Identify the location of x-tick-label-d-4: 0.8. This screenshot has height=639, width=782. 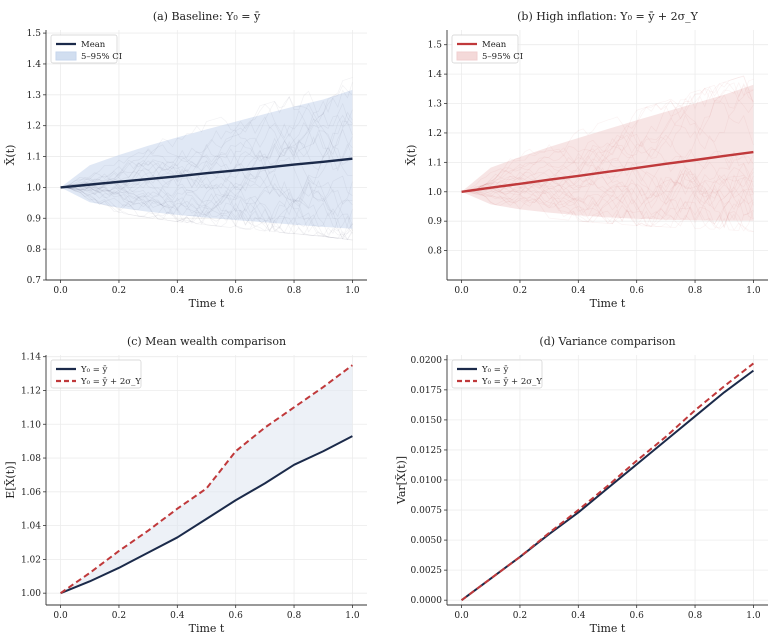
(695, 616).